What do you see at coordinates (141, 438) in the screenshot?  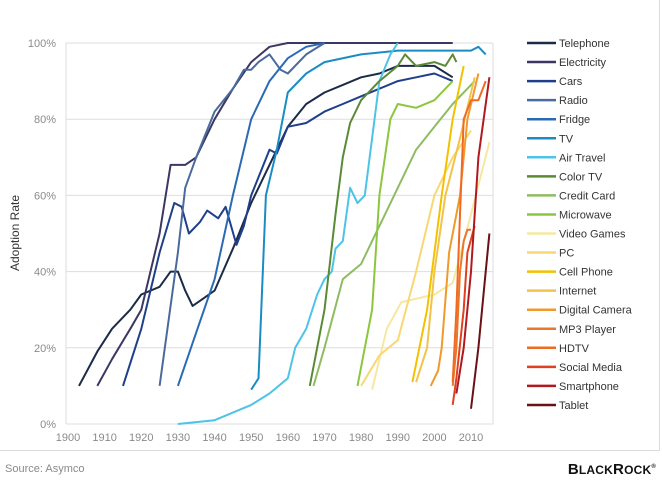 I see `x-tick-label: 1920` at bounding box center [141, 438].